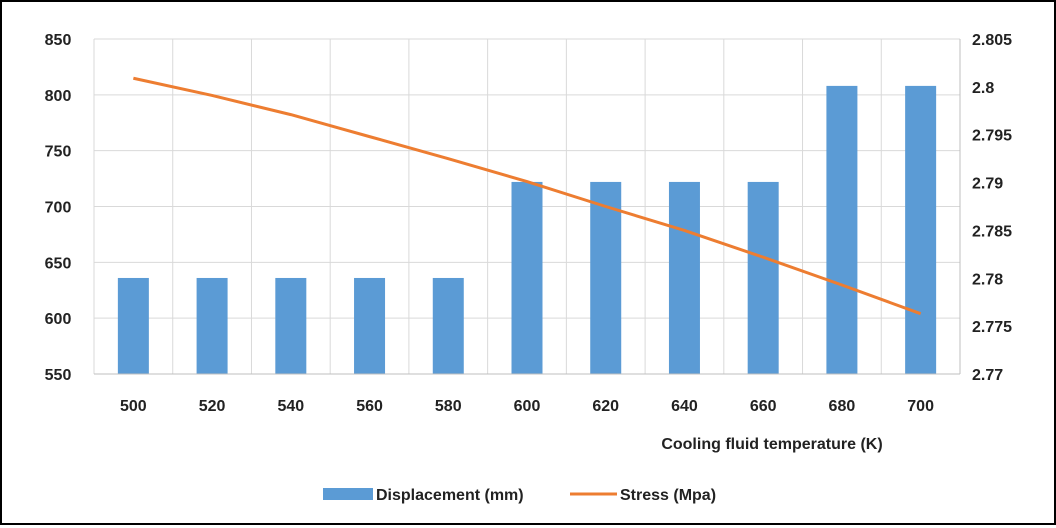 This screenshot has width=1056, height=528. What do you see at coordinates (448, 406) in the screenshot?
I see `x-tick-label: 580` at bounding box center [448, 406].